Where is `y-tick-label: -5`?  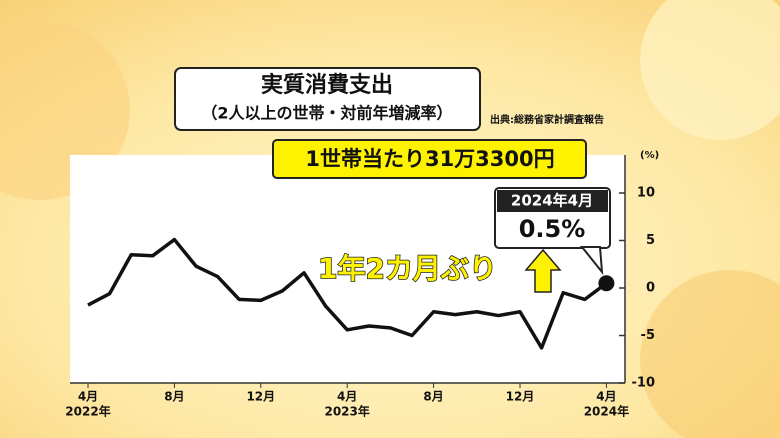
y-tick-label: -5 is located at coordinates (648, 335).